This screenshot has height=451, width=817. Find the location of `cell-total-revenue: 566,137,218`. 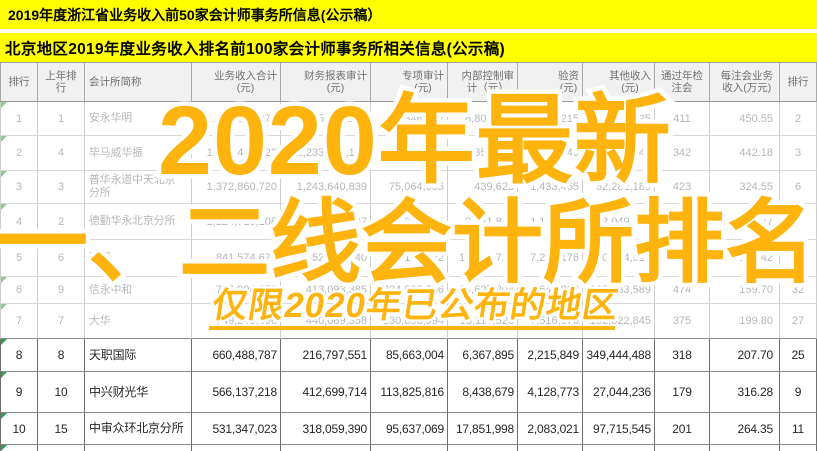

cell-total-revenue: 566,137,218 is located at coordinates (236, 392).